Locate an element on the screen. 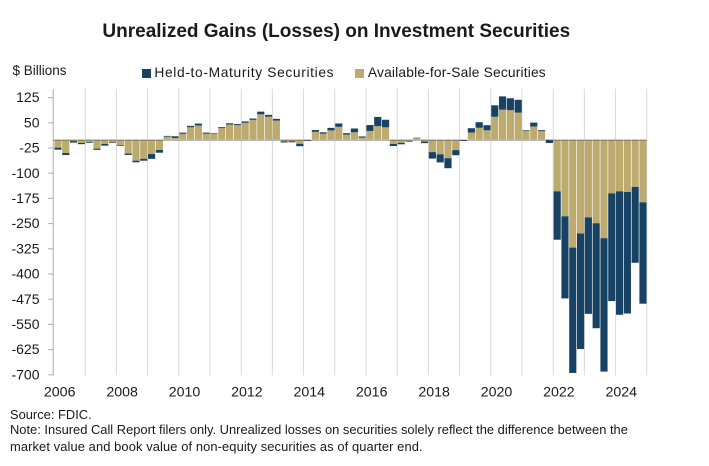 The image size is (709, 466). svg-text: 2010 is located at coordinates (185, 392).